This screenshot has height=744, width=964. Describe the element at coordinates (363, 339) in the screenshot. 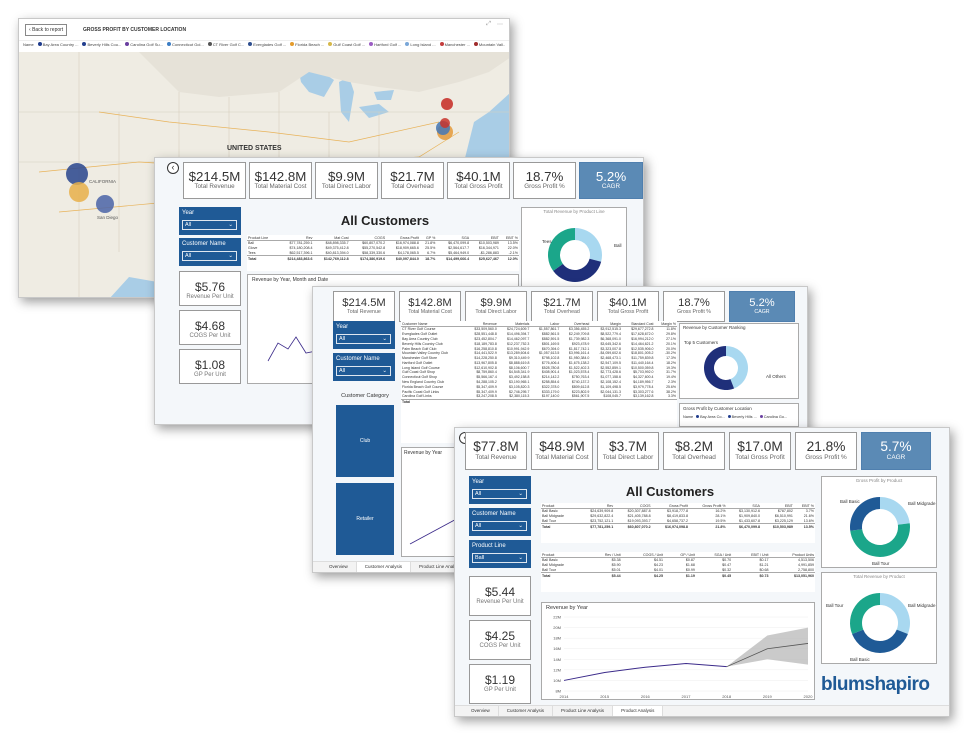

I see `year-dropdown: All ⌄` at that location.